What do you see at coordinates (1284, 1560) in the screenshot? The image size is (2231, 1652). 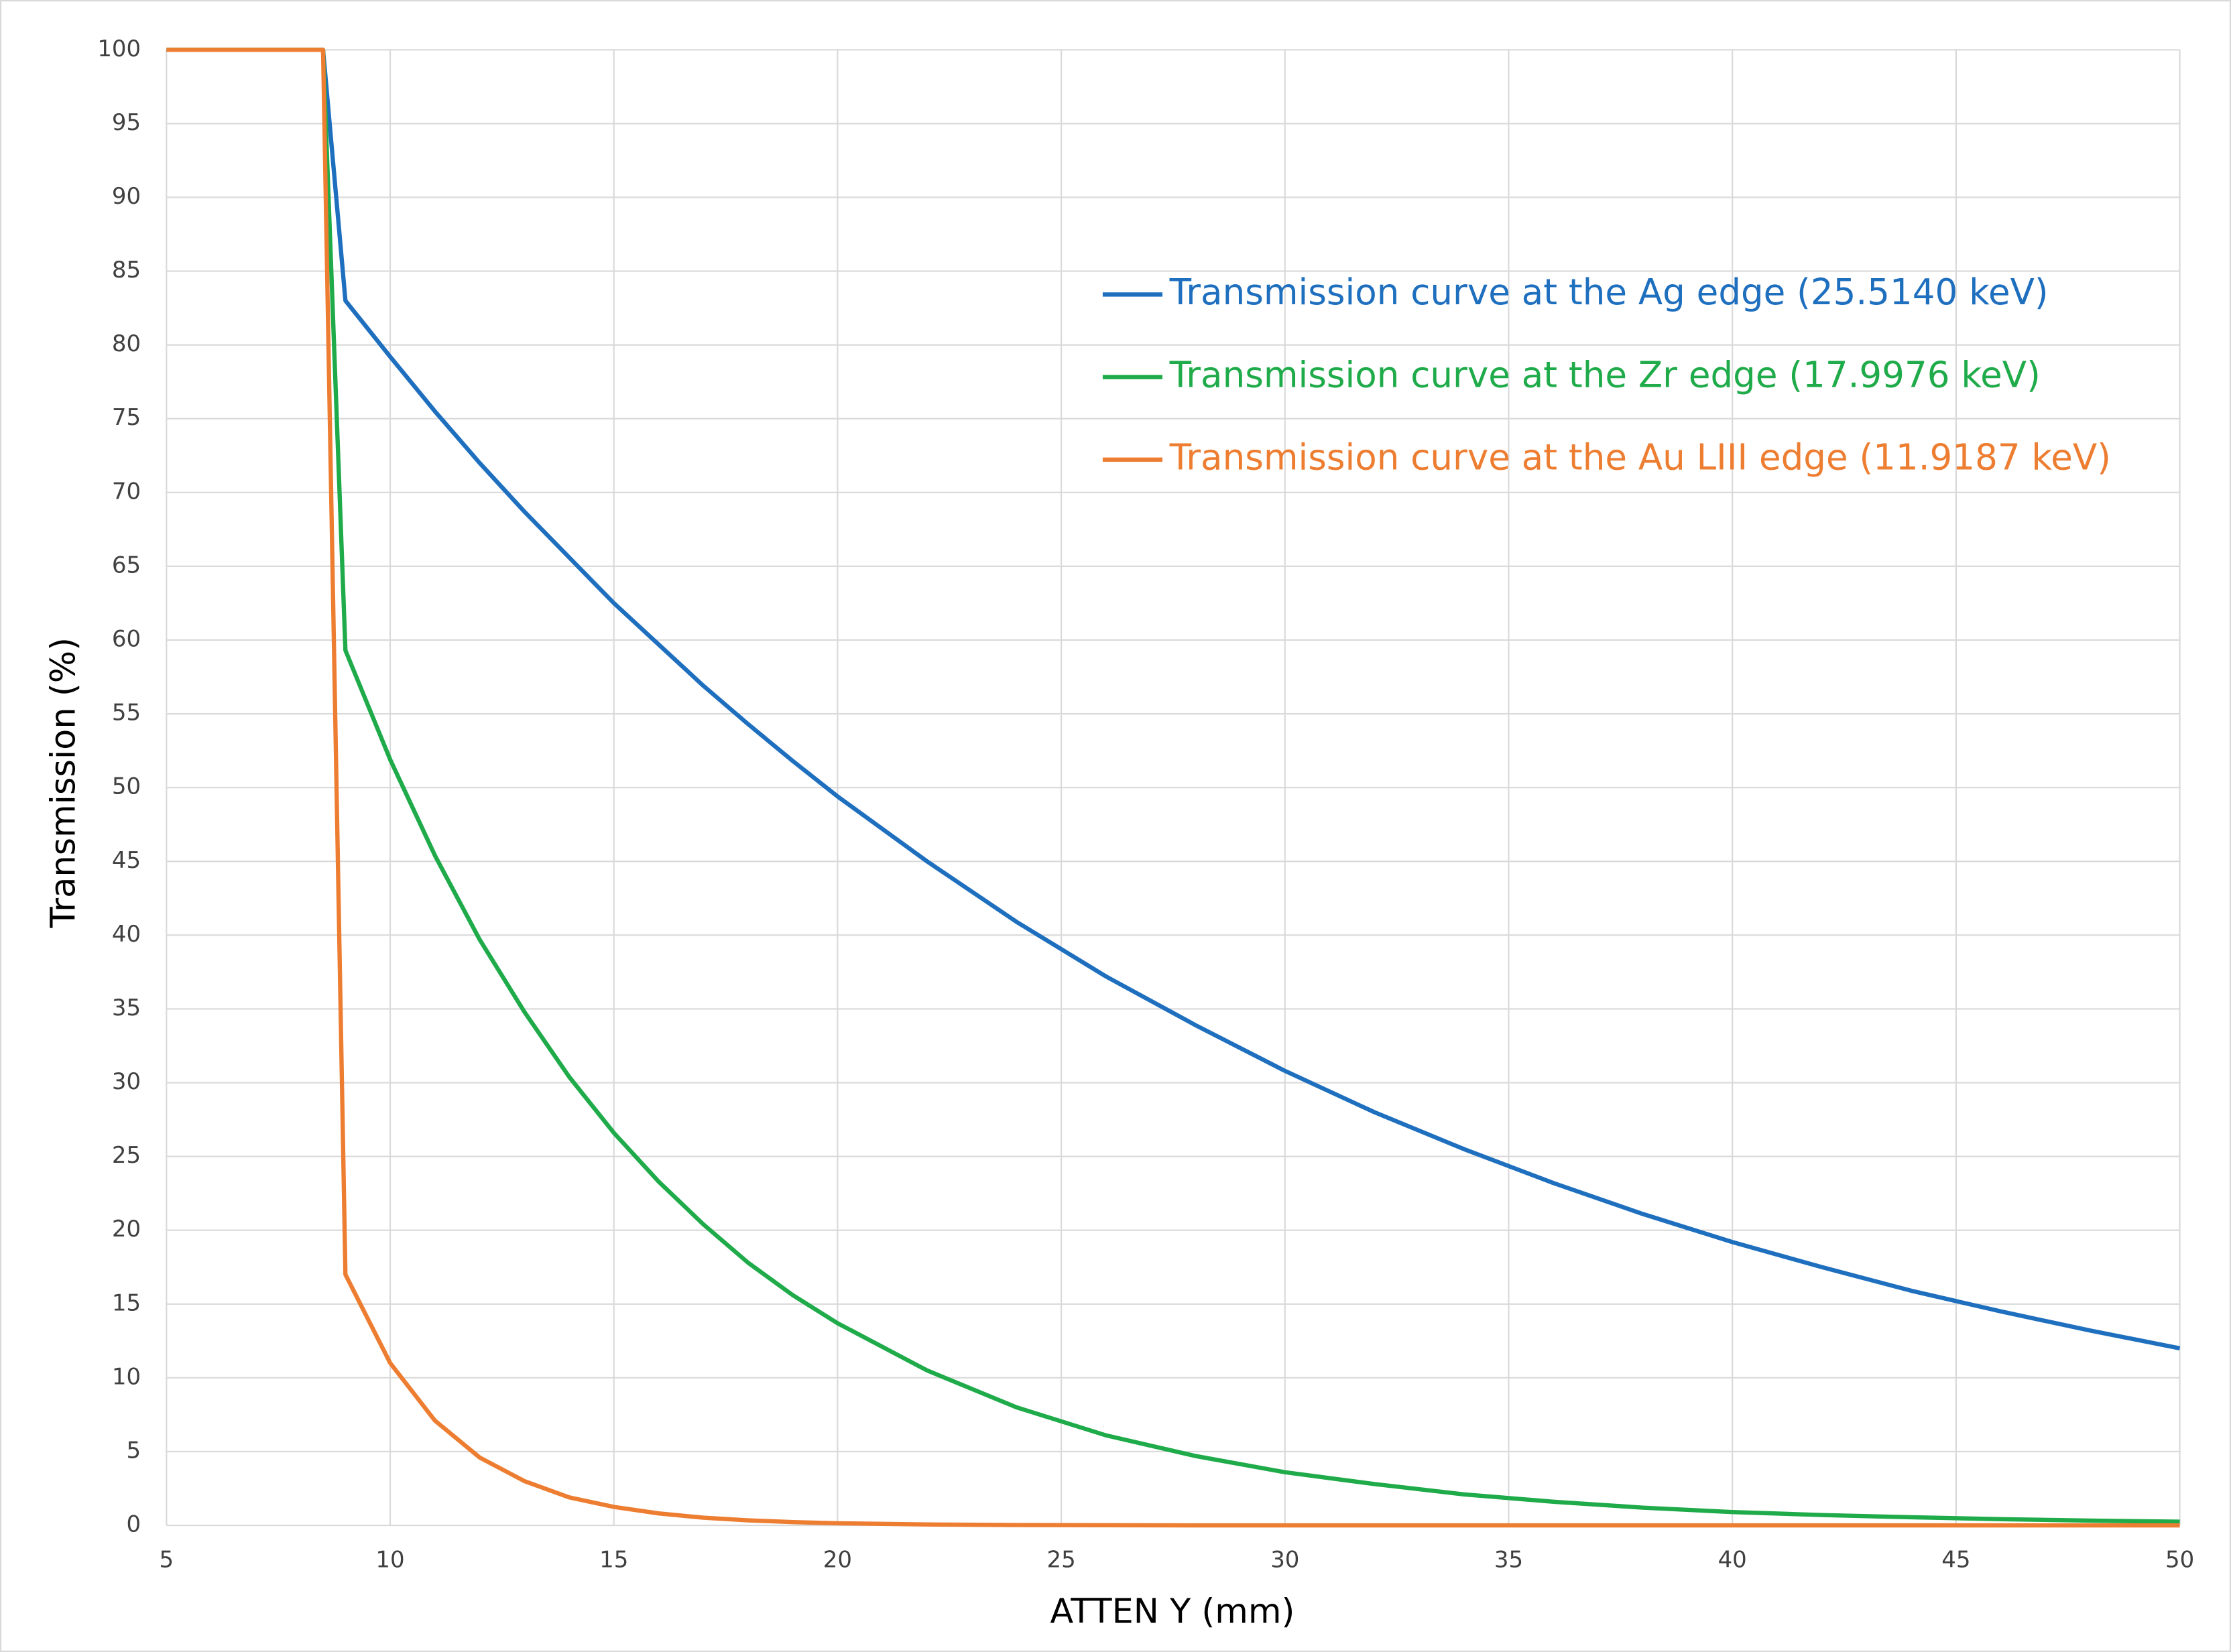 I see `x-tick-label: 30` at bounding box center [1284, 1560].